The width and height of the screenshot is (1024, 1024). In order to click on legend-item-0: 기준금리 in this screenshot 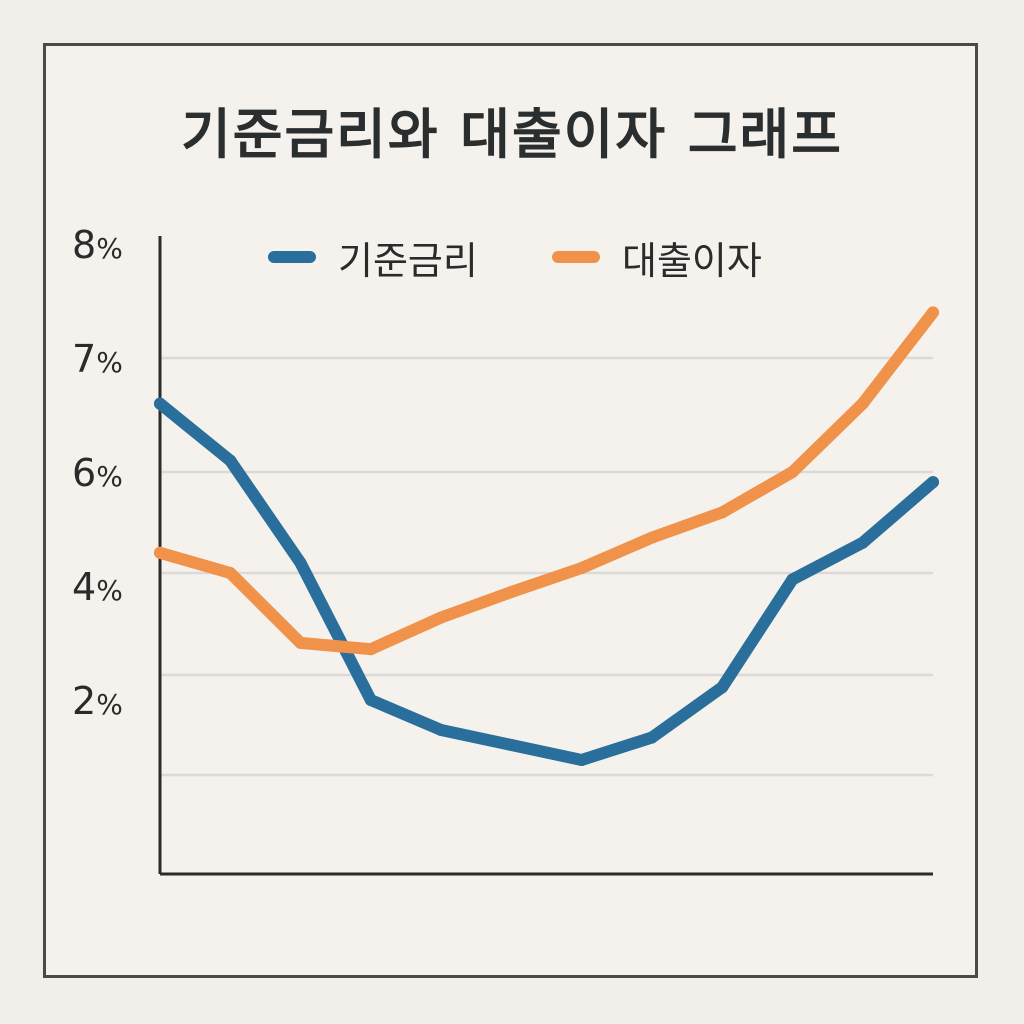, I will do `click(373, 257)`.